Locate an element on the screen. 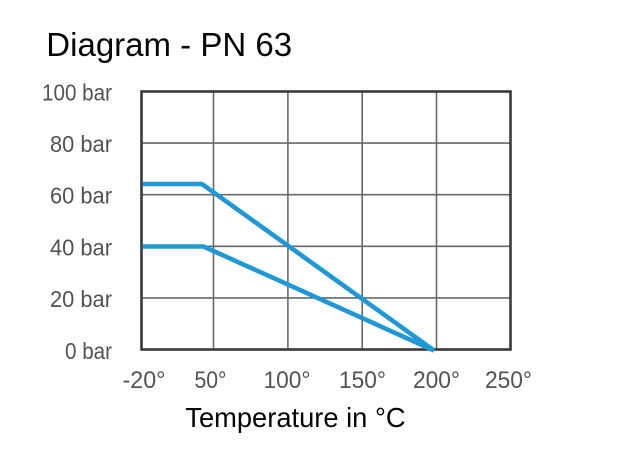  svg-text: 80 bar is located at coordinates (81, 144).